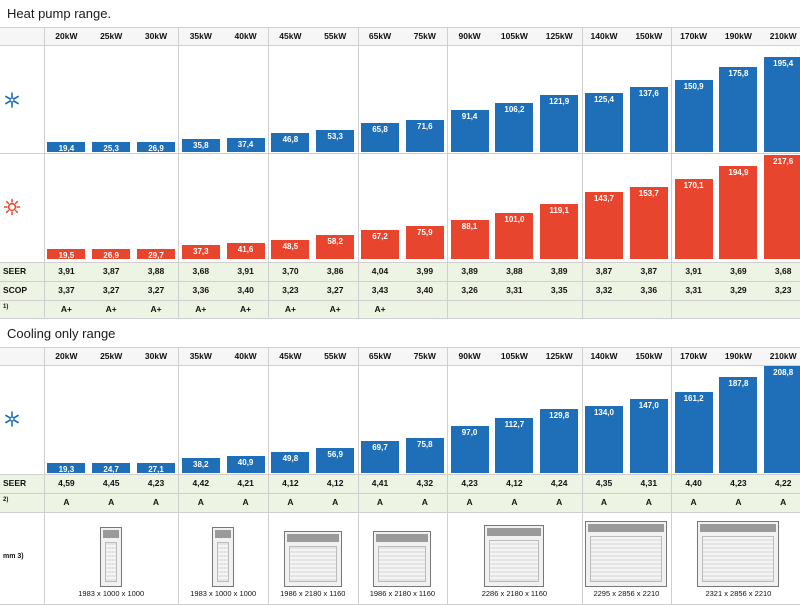  What do you see at coordinates (335, 136) in the screenshot?
I see `bar-value-label: 53,3` at bounding box center [335, 136].